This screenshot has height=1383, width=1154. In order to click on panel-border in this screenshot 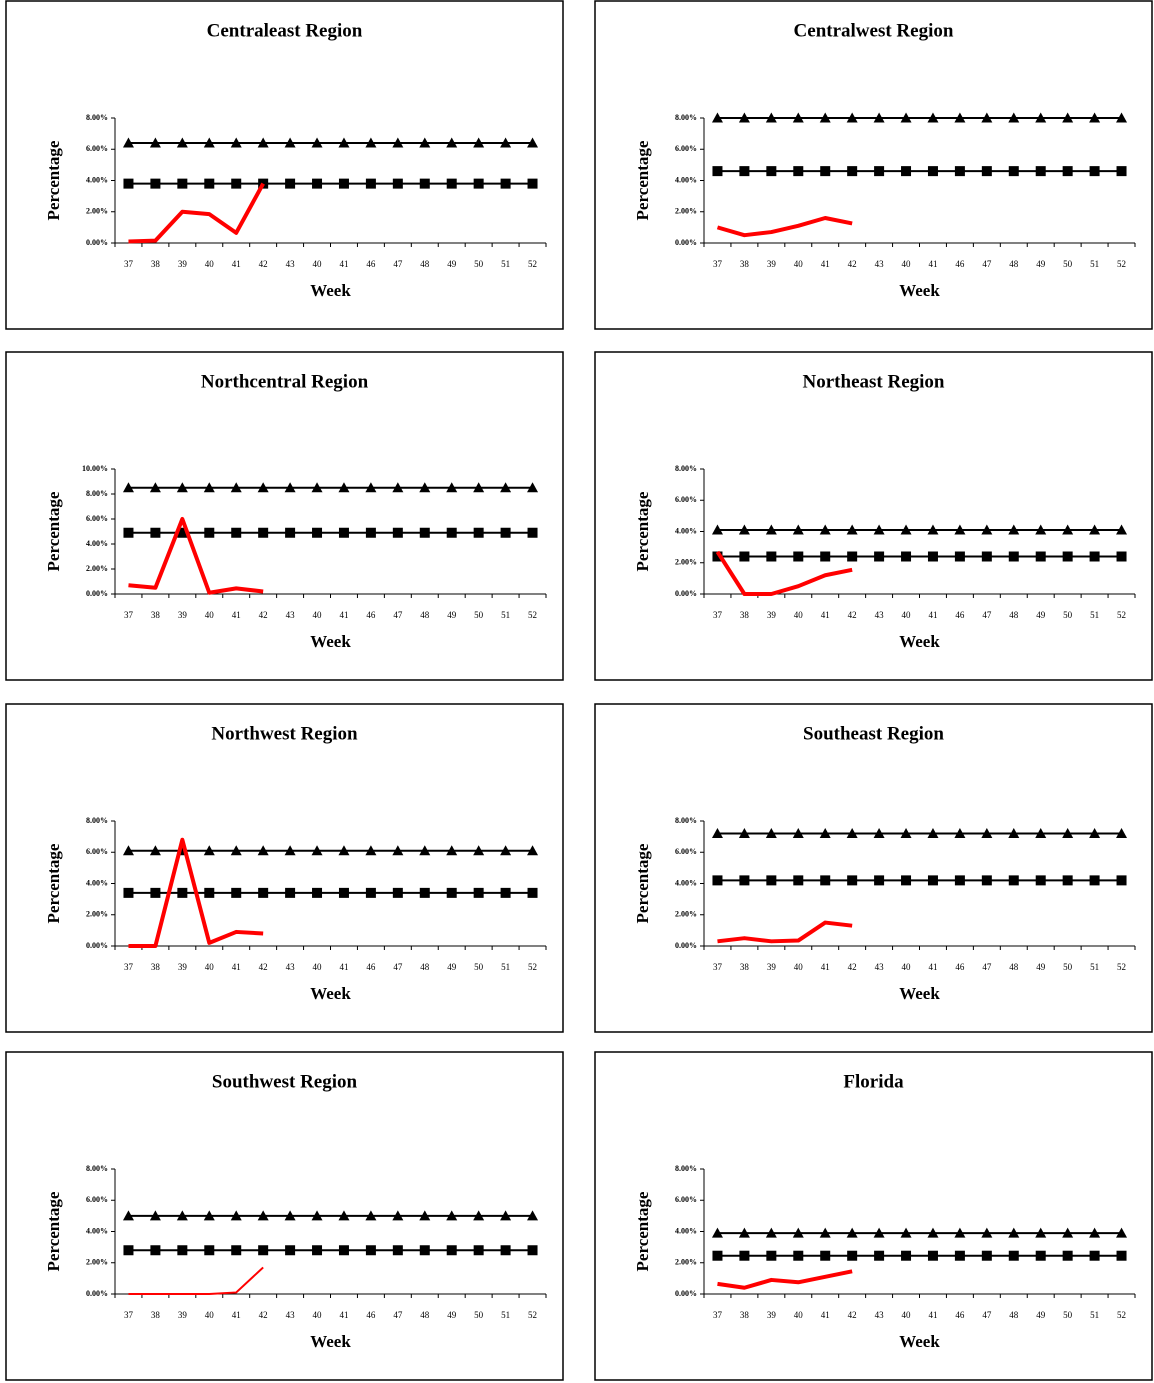, I will do `click(873, 516)`.